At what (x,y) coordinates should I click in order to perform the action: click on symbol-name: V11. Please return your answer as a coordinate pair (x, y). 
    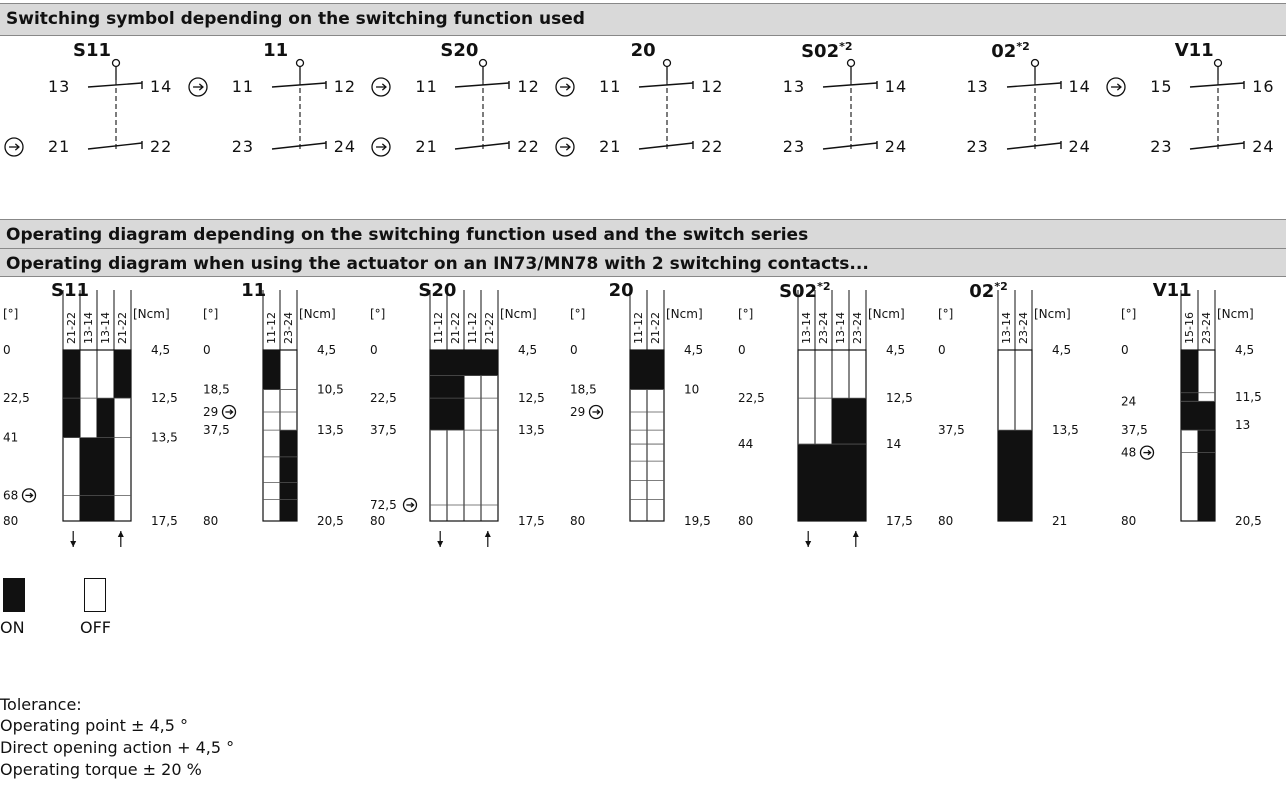
    Looking at the image, I should click on (1194, 50).